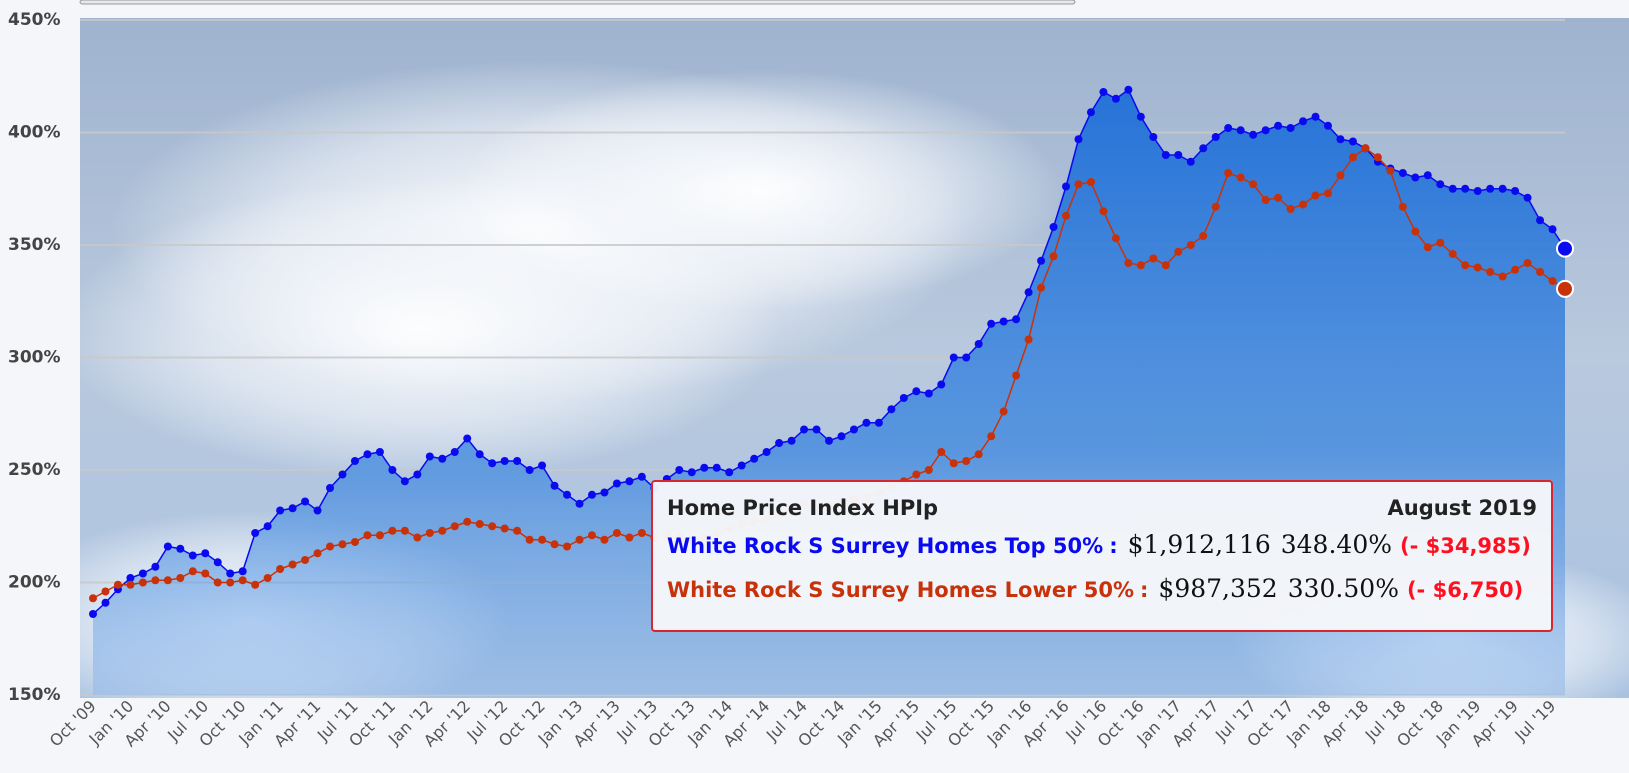 Image resolution: width=1629 pixels, height=773 pixels. What do you see at coordinates (1199, 544) in the screenshot?
I see `price: $1,912,116` at bounding box center [1199, 544].